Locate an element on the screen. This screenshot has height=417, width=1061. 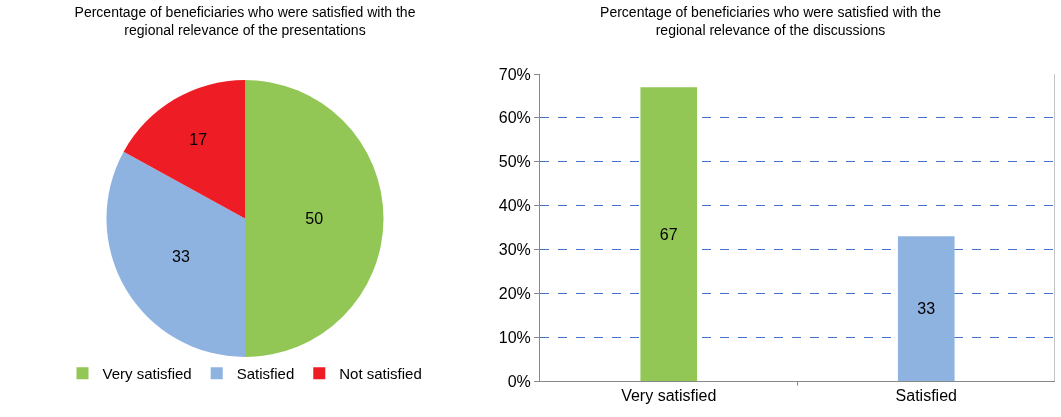
y-tick-label: 20% is located at coordinates (514, 293).